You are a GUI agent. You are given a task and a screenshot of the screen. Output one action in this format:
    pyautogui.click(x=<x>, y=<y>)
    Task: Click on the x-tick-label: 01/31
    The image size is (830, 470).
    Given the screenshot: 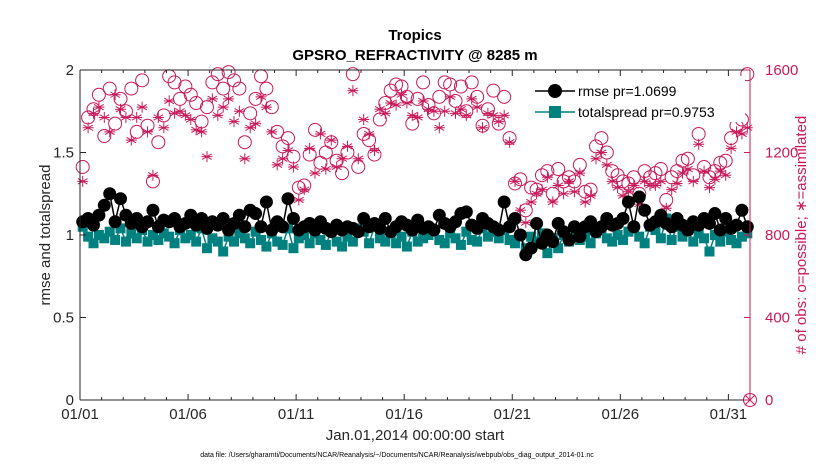 What is the action you would take?
    pyautogui.click(x=729, y=414)
    